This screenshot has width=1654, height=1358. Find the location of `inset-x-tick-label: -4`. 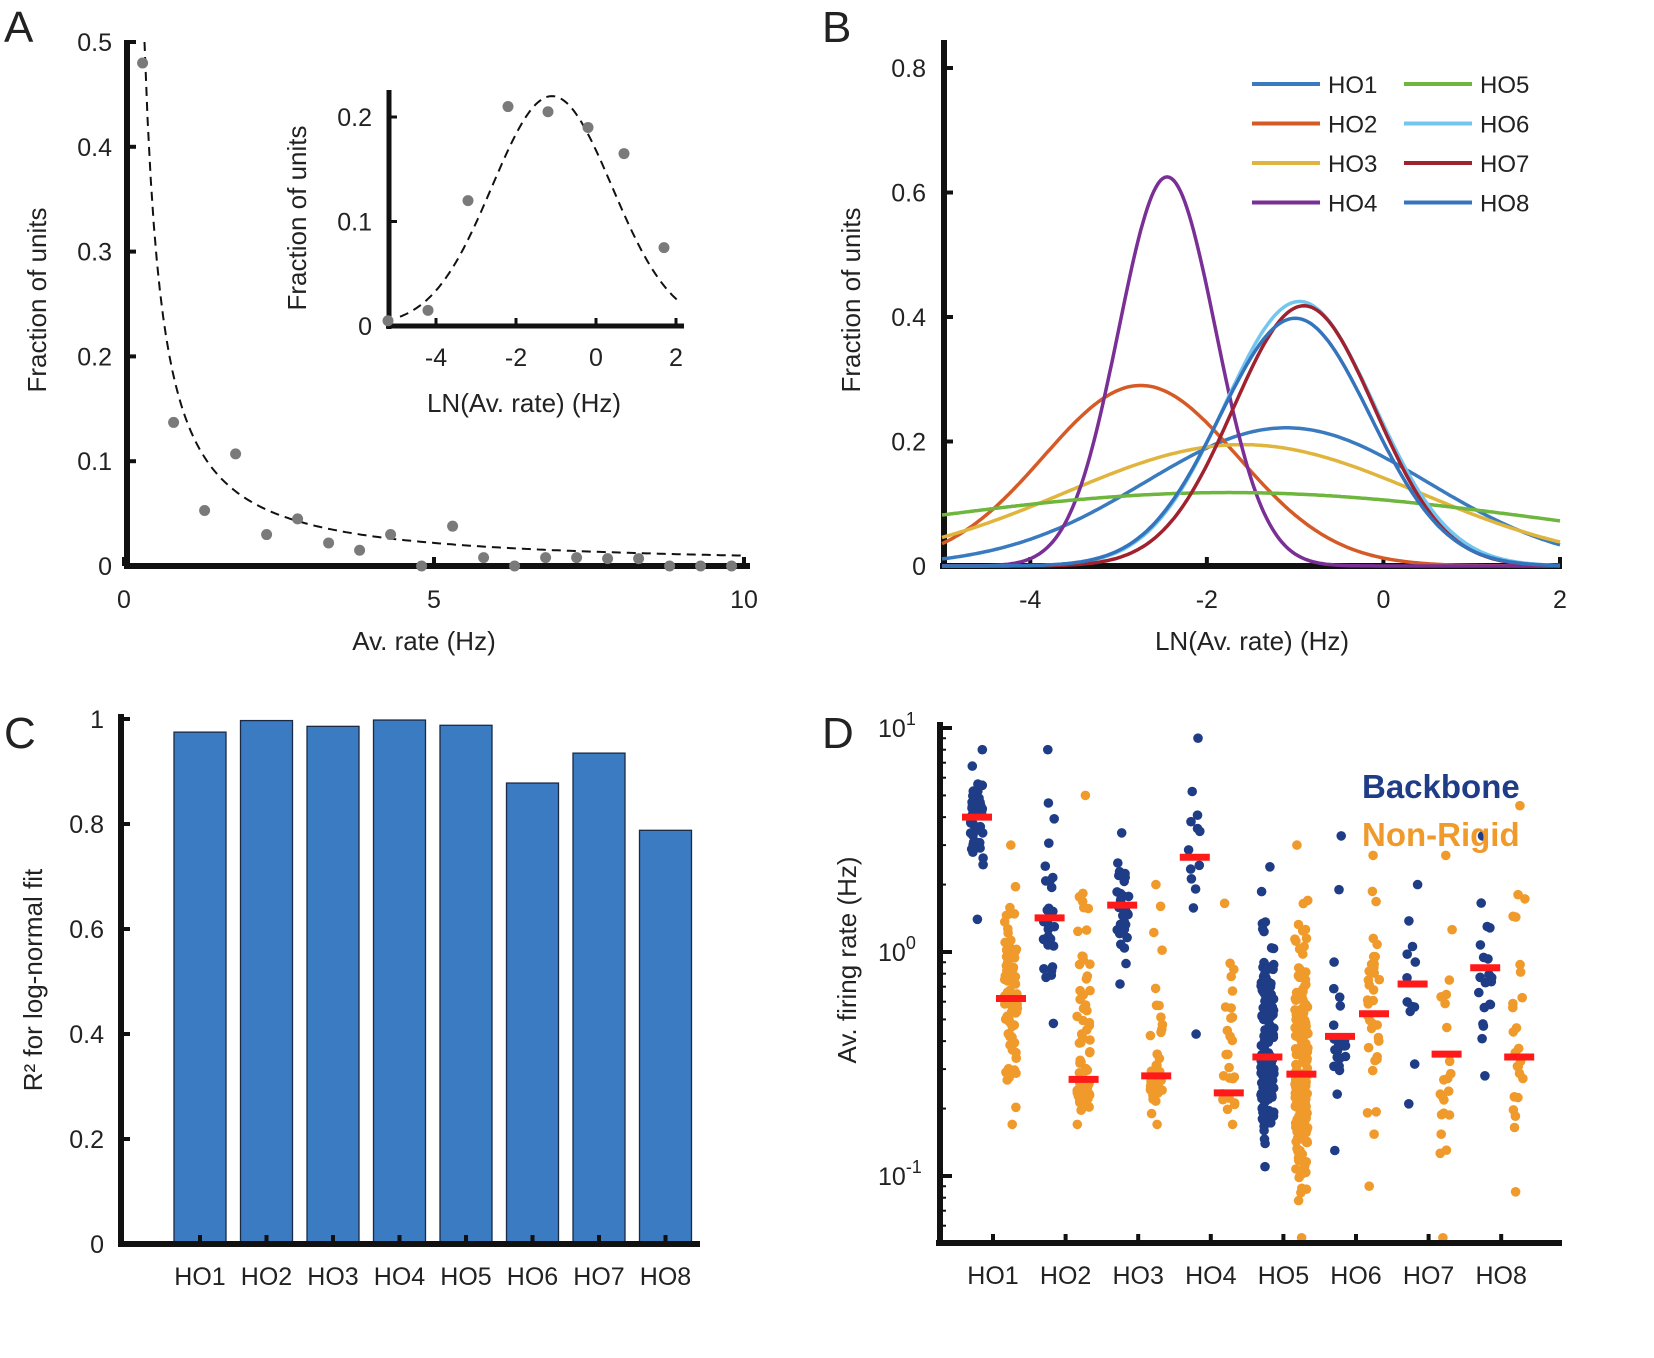

inset-x-tick-label: -4 is located at coordinates (436, 358).